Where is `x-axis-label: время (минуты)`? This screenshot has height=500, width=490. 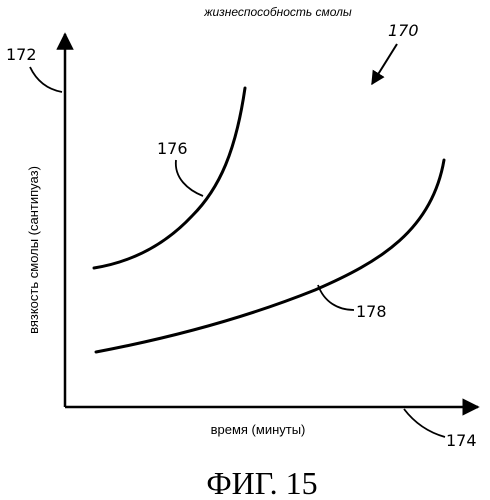
x-axis-label: время (минуты) is located at coordinates (258, 429).